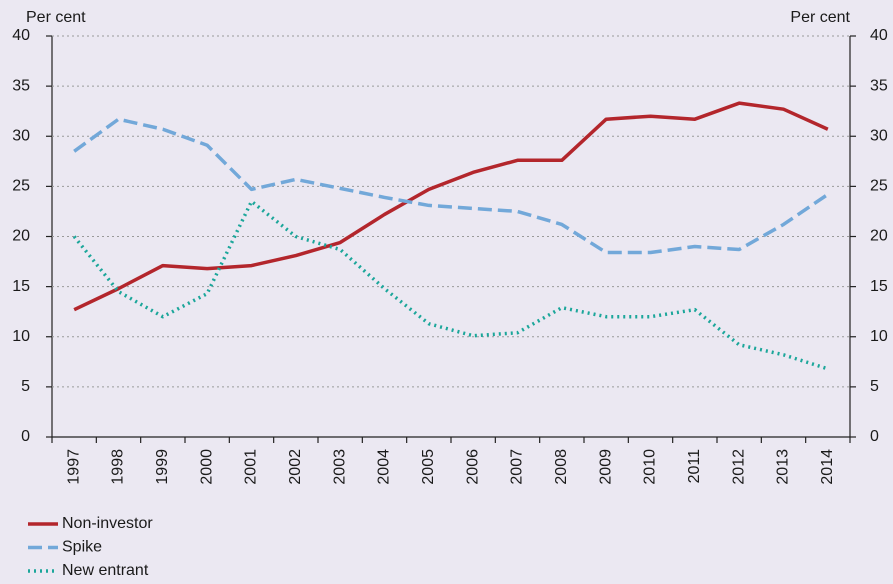  I want to click on legend-label: New entrant, so click(105, 570).